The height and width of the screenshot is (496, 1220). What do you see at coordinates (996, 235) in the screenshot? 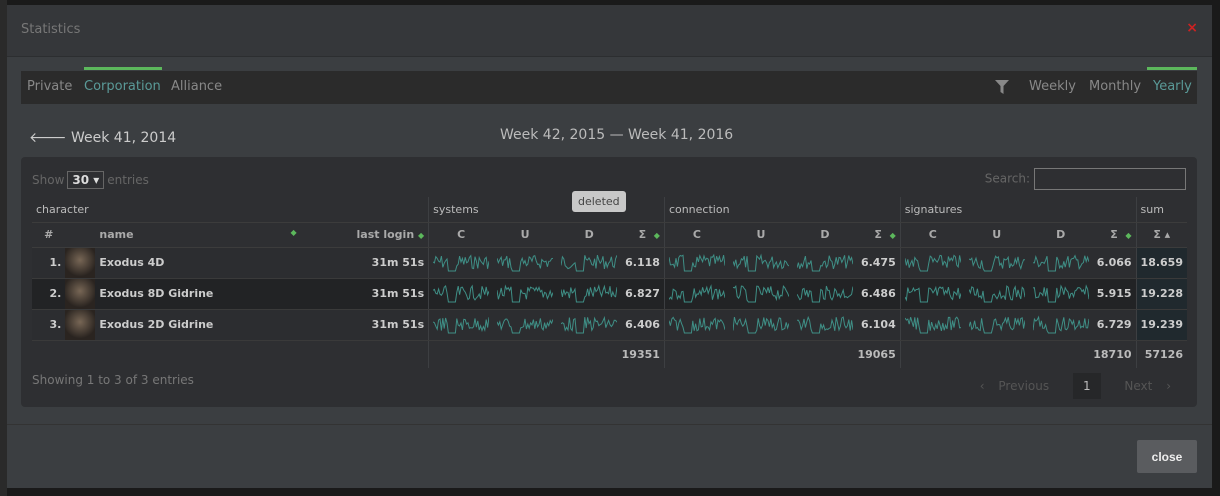
I see `header-signatures-u: U` at bounding box center [996, 235].